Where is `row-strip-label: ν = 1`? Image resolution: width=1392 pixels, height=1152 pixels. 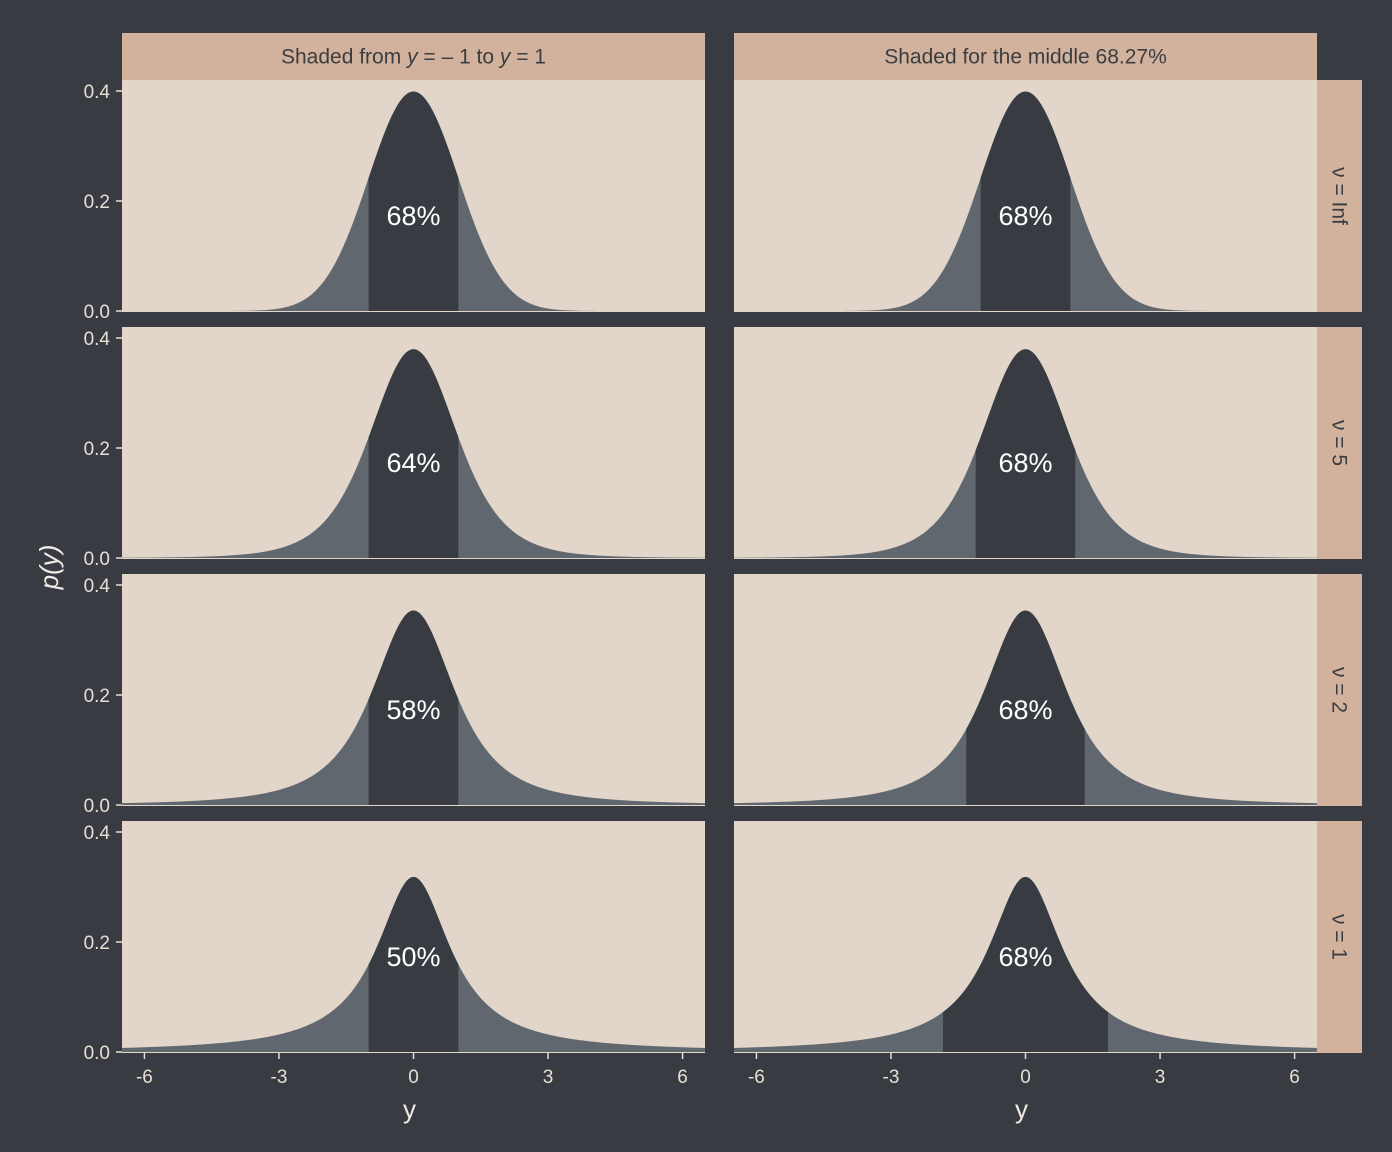 row-strip-label: ν = 1 is located at coordinates (1339, 937).